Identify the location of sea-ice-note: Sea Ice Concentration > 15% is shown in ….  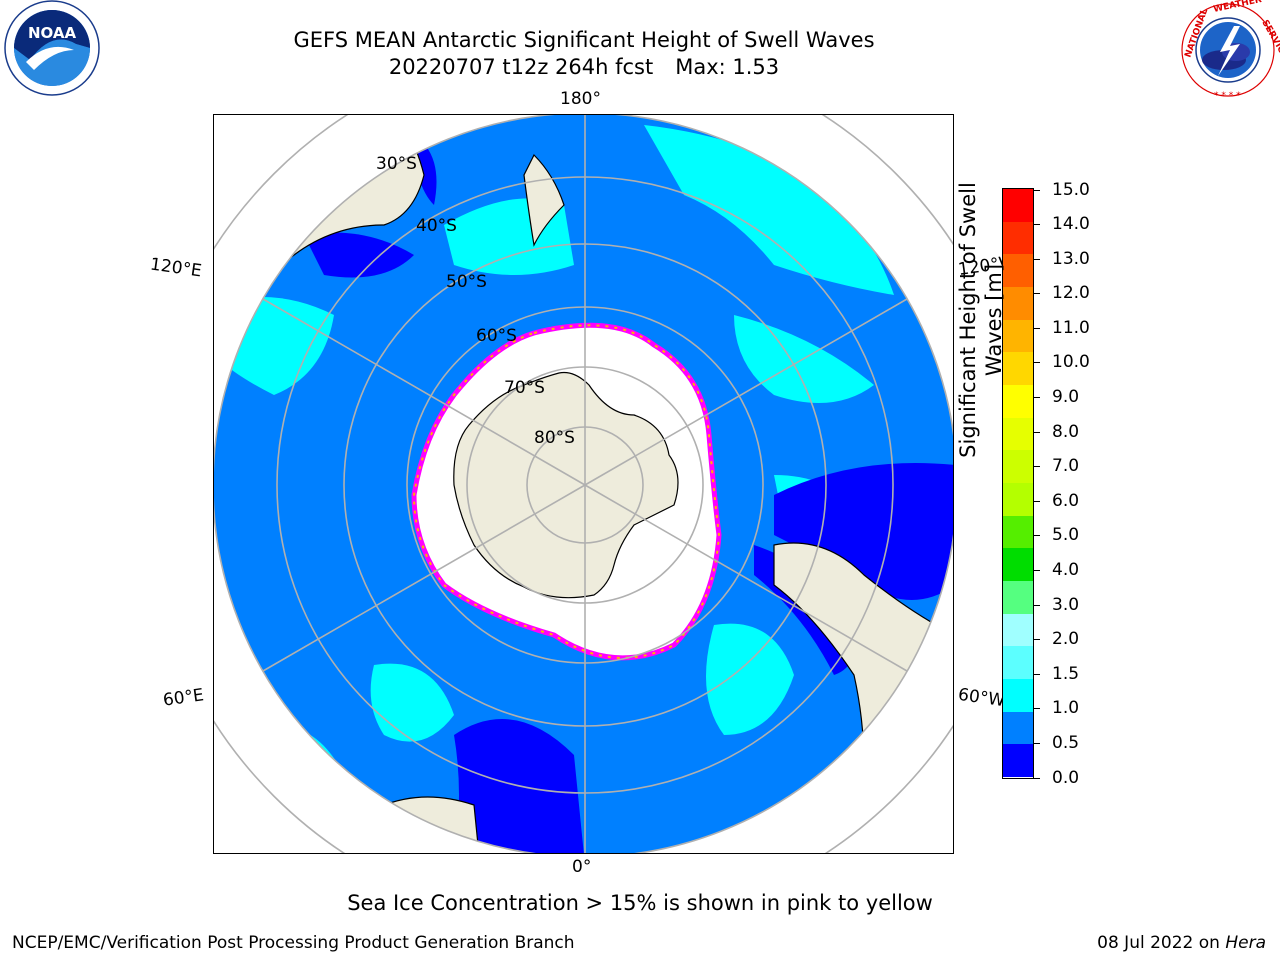
(640, 903).